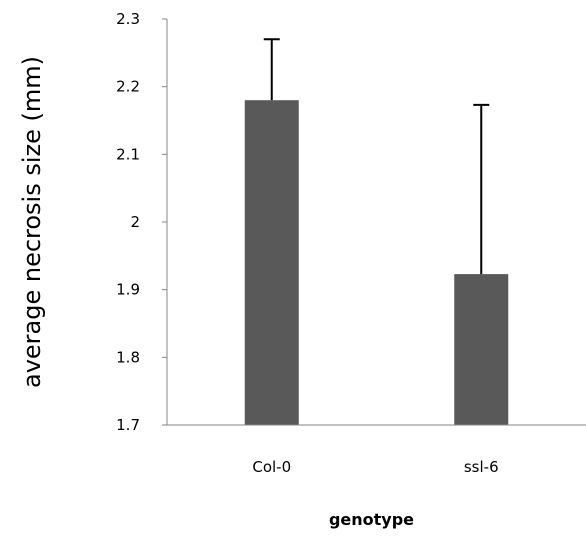 This screenshot has width=586, height=536. What do you see at coordinates (128, 357) in the screenshot?
I see `y-tick-label: 1.8` at bounding box center [128, 357].